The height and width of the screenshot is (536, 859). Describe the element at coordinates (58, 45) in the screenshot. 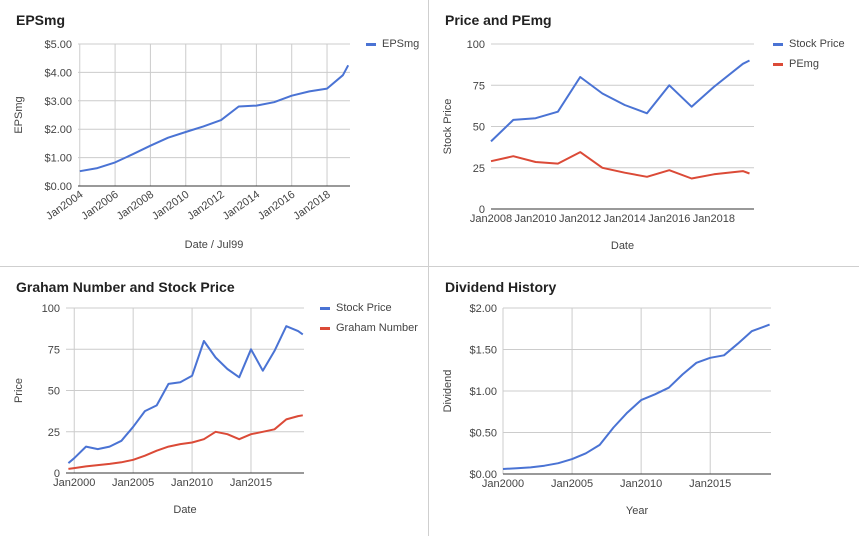

I see `y-tick-label: $5.00` at that location.